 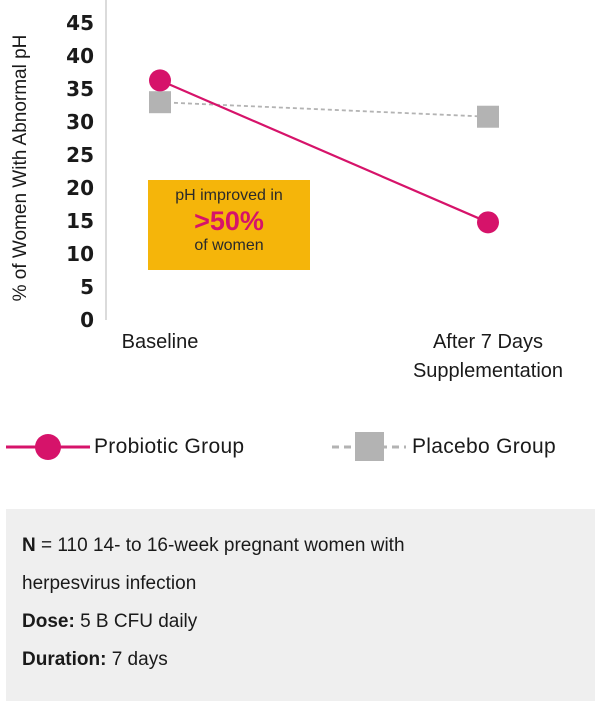 What do you see at coordinates (160, 342) in the screenshot?
I see `x-category-label: Baseline` at bounding box center [160, 342].